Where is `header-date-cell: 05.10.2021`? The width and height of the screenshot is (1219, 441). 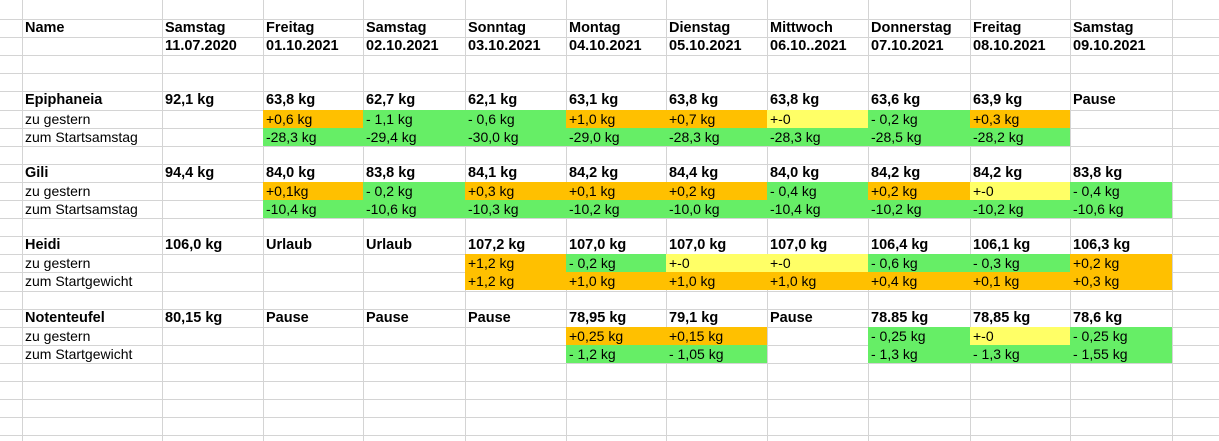
header-date-cell: 05.10.2021 is located at coordinates (705, 46).